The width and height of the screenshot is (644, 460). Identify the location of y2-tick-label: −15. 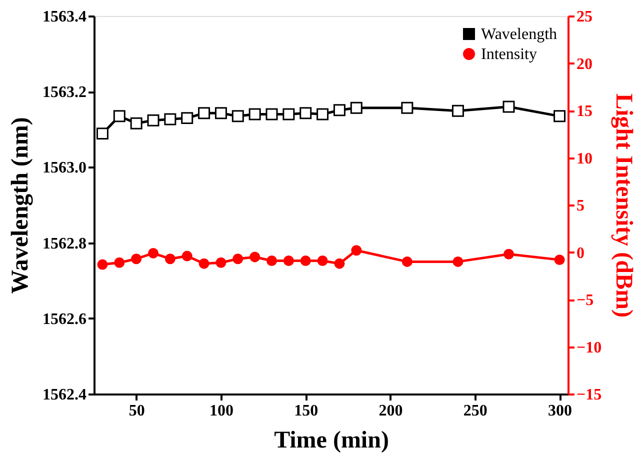
(589, 395).